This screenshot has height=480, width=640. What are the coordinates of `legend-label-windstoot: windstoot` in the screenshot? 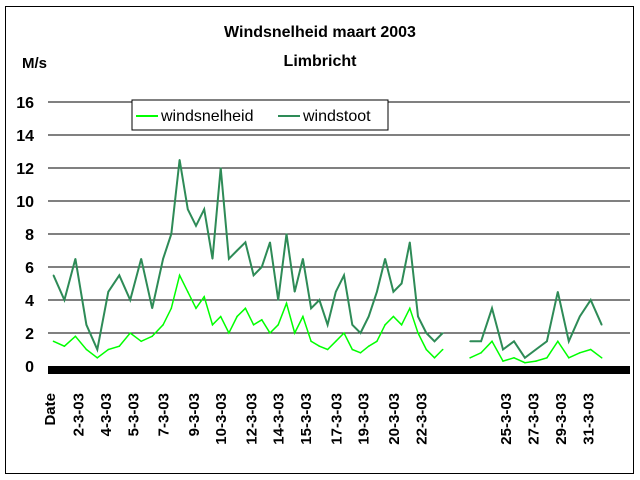 It's located at (336, 116).